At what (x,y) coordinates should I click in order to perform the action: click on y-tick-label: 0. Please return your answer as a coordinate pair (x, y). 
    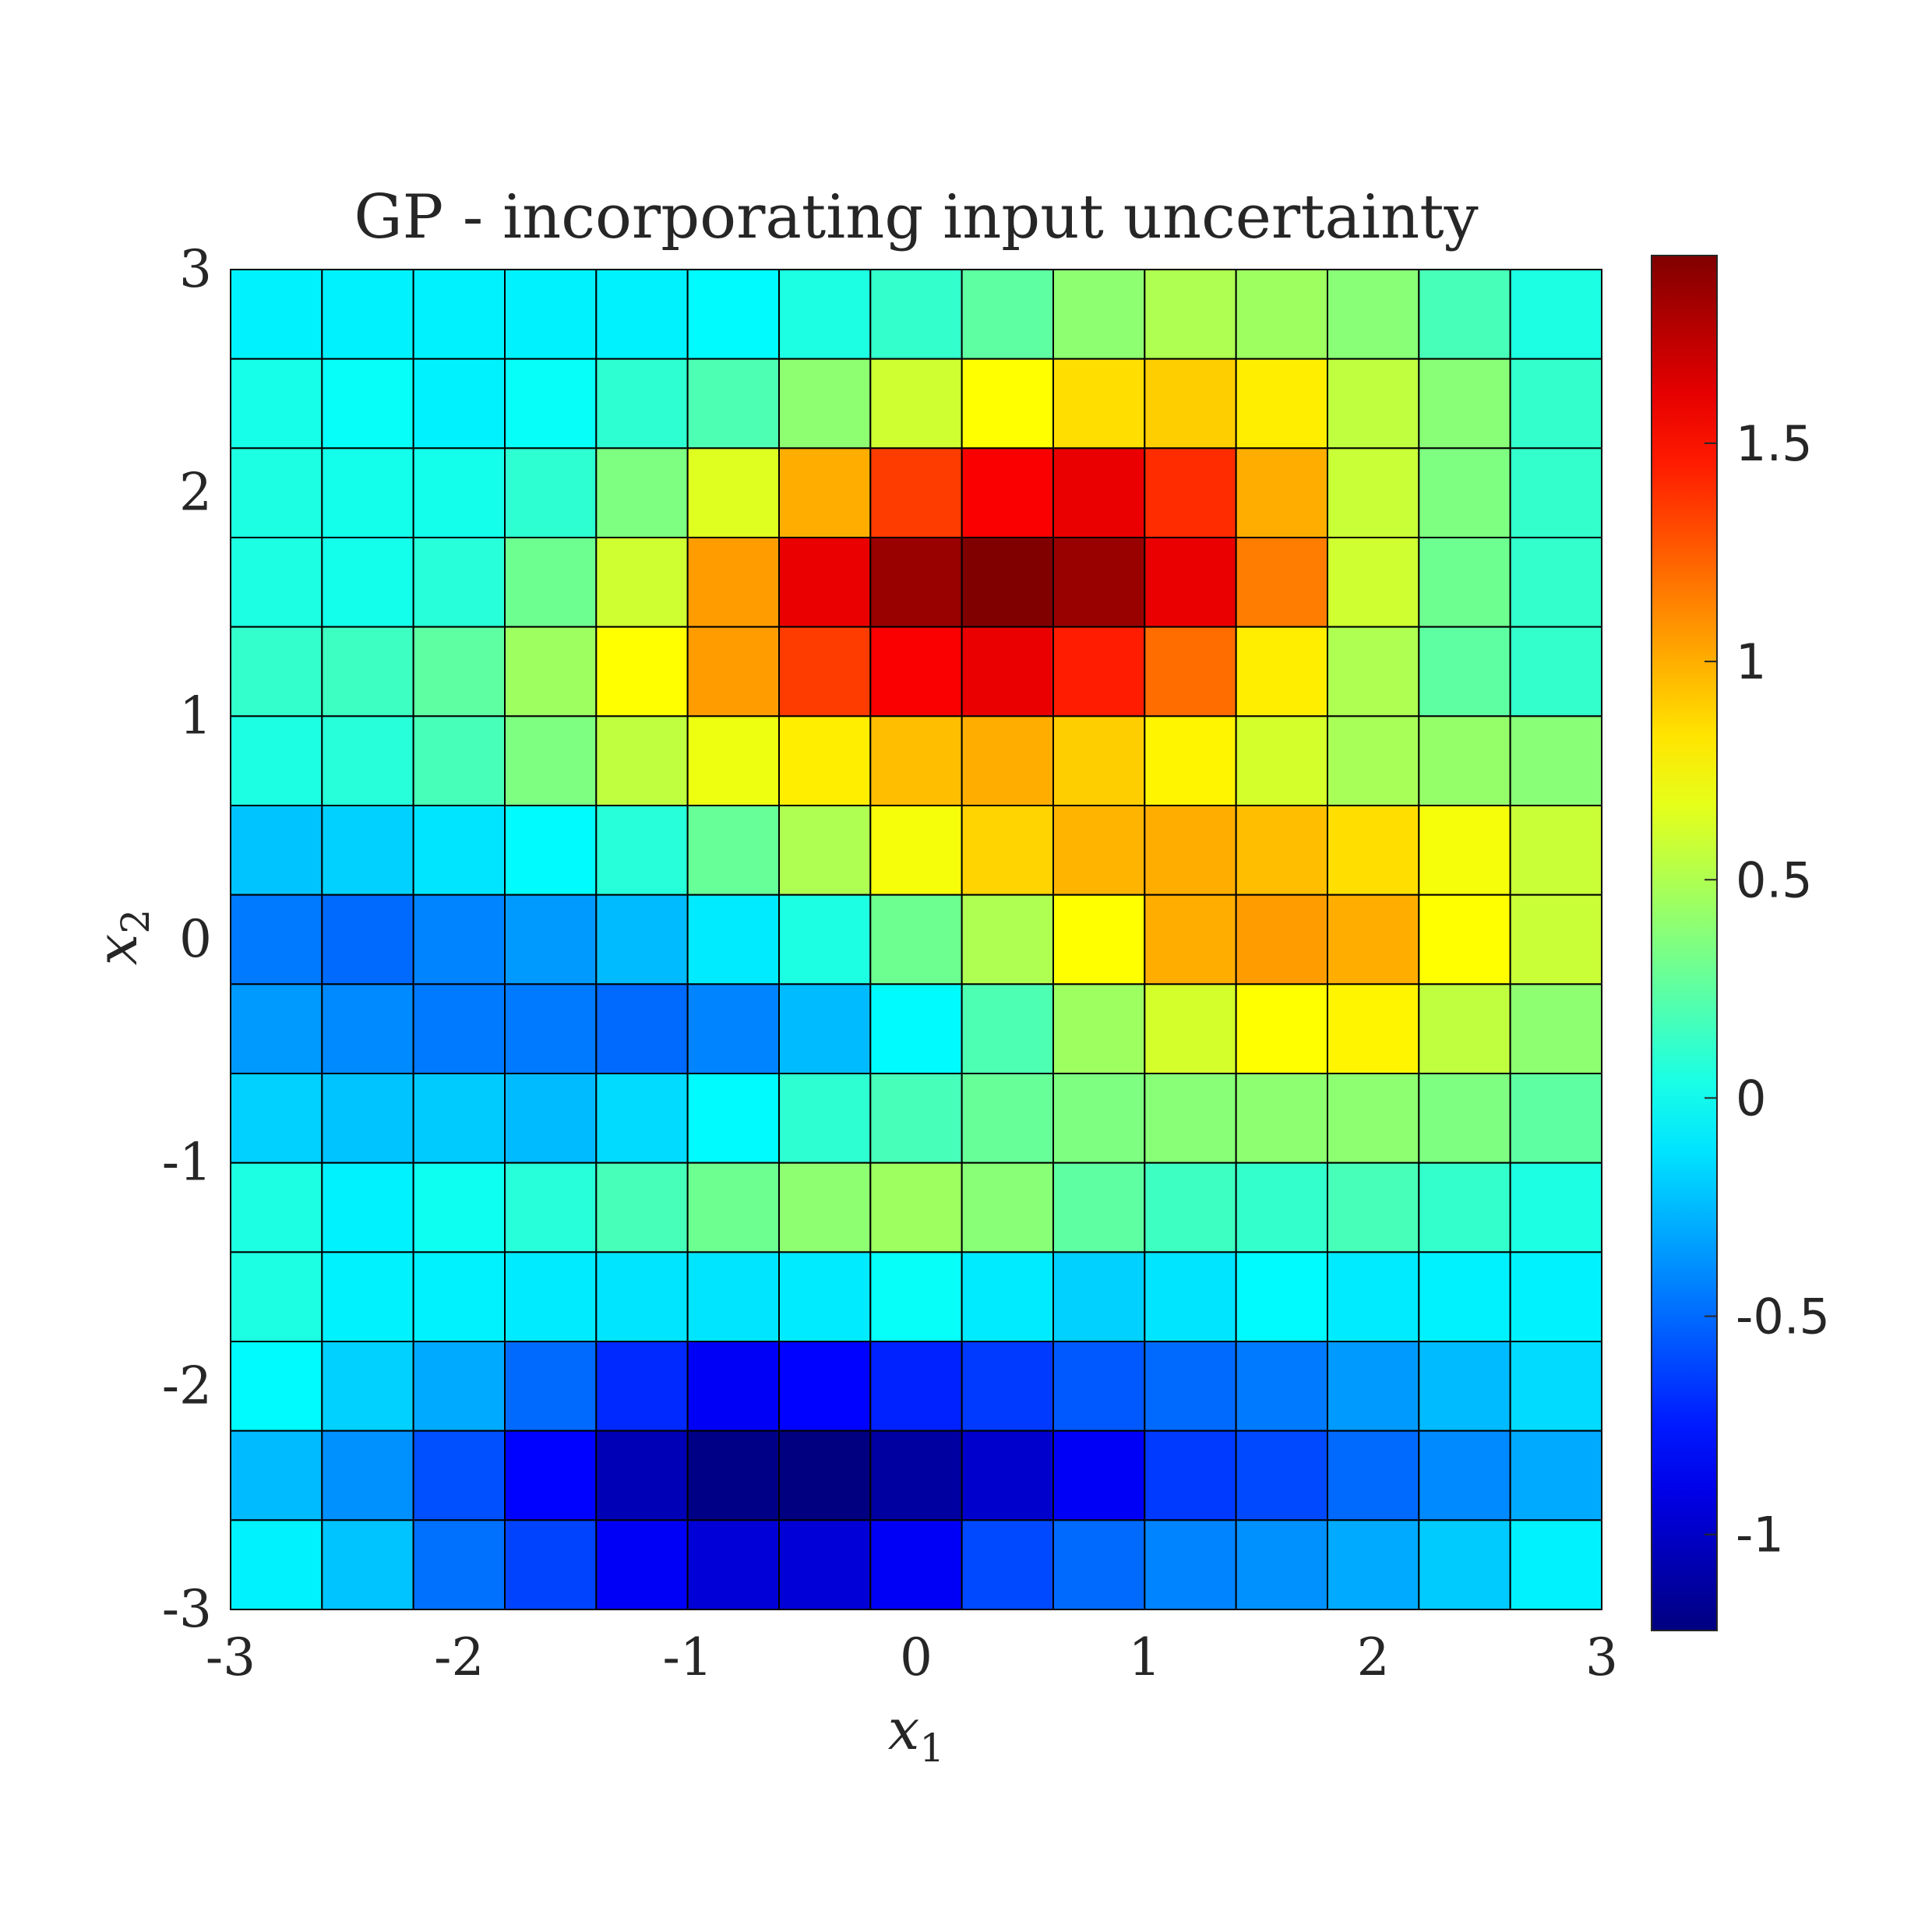
    Looking at the image, I should click on (195, 939).